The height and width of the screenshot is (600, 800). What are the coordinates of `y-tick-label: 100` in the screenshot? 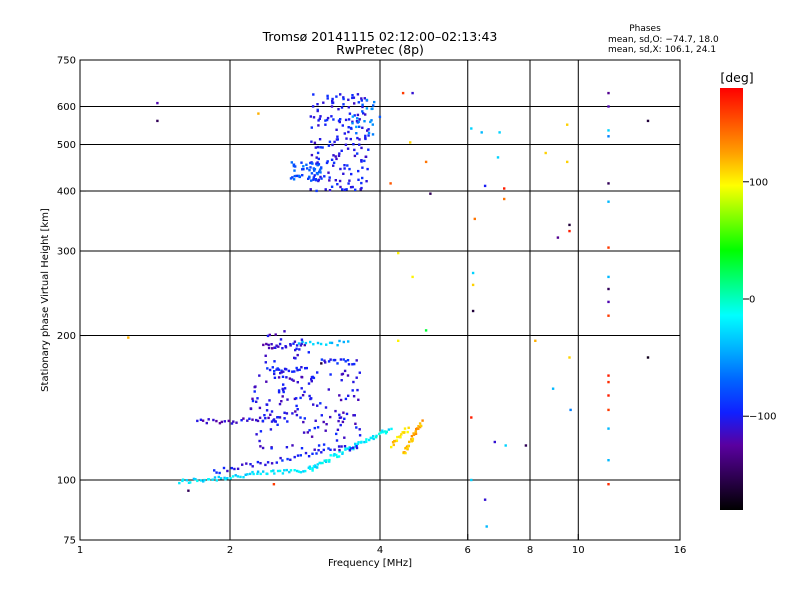 It's located at (66, 481).